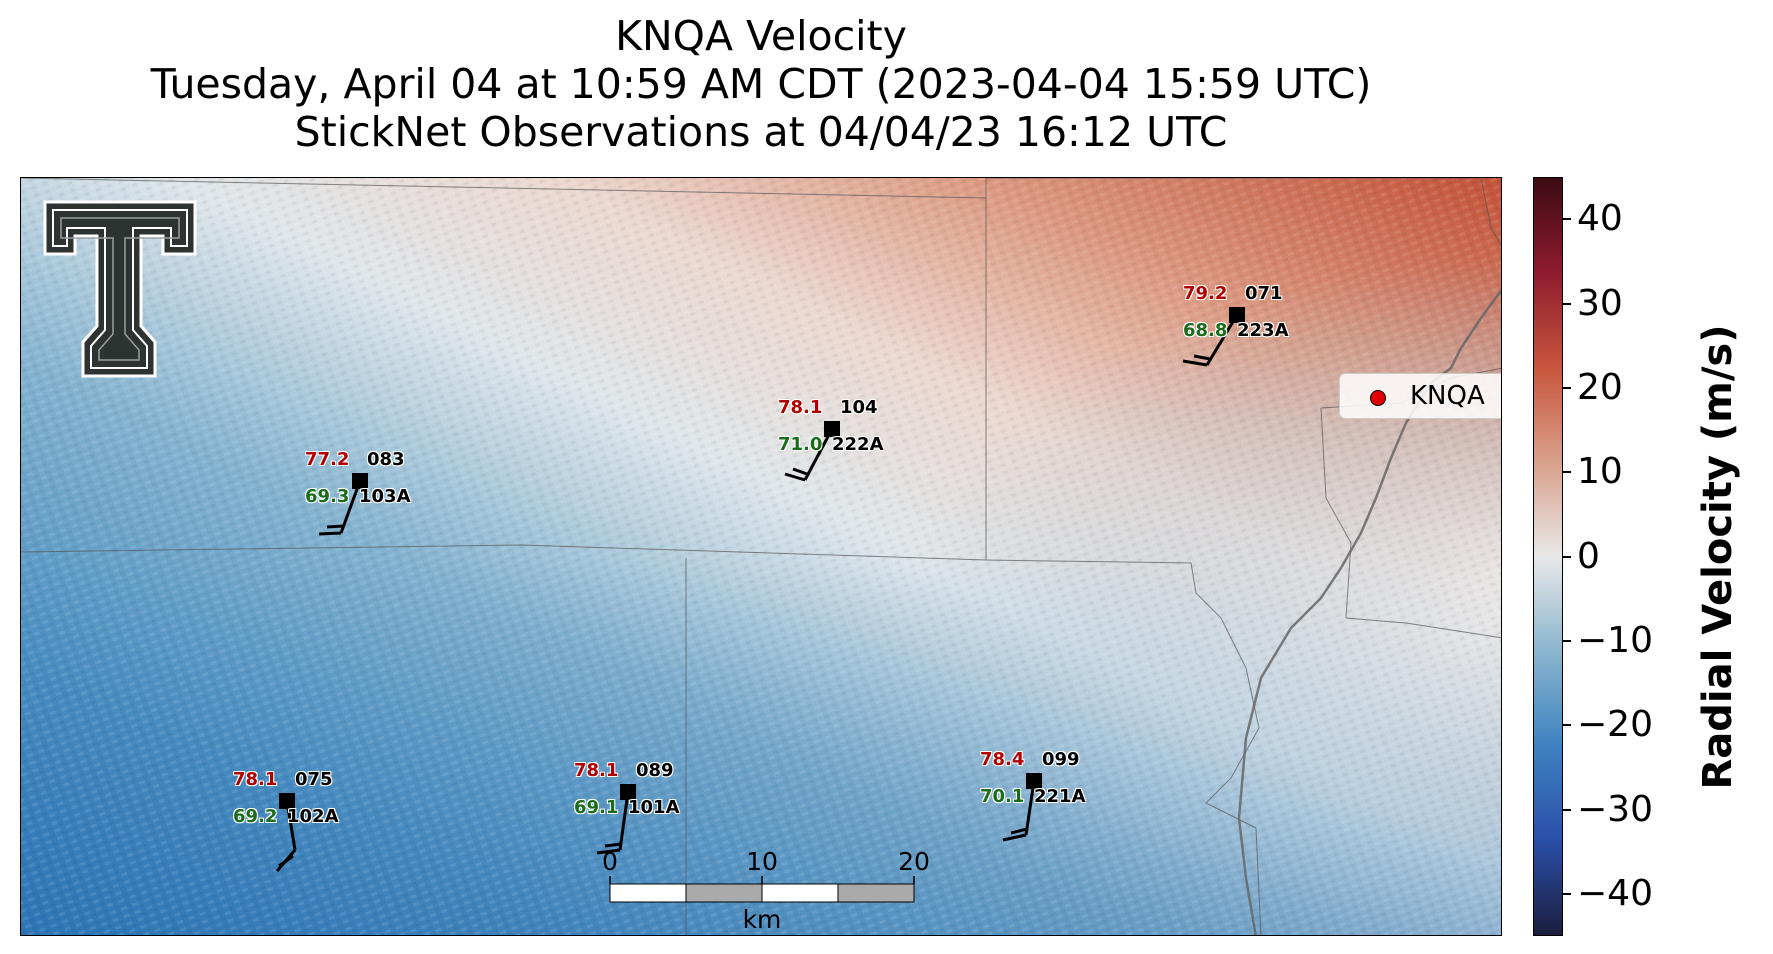  Describe the element at coordinates (1369, 611) in the screenshot. I see `river-line` at that location.